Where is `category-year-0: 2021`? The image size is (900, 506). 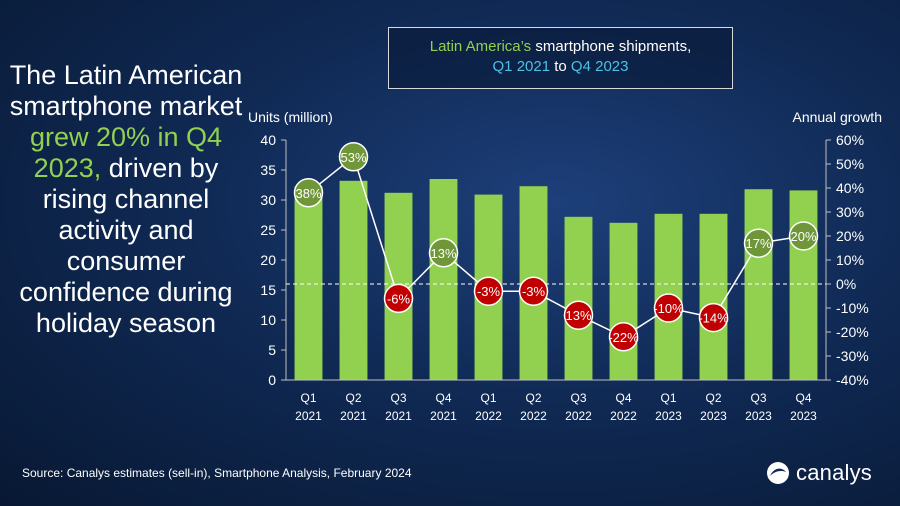
category-year-0: 2021 is located at coordinates (308, 416).